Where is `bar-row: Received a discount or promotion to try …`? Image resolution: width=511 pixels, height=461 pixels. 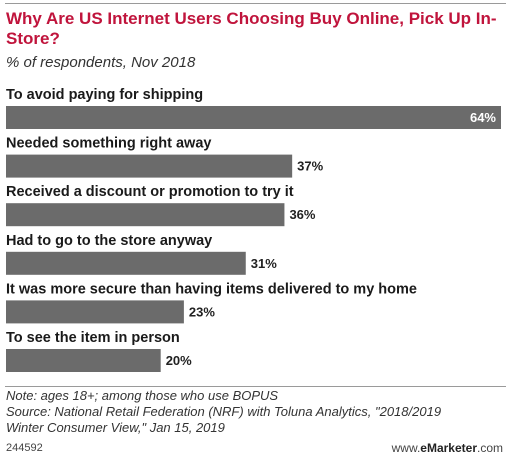 bar-row: Received a discount or promotion to try … is located at coordinates (161, 205).